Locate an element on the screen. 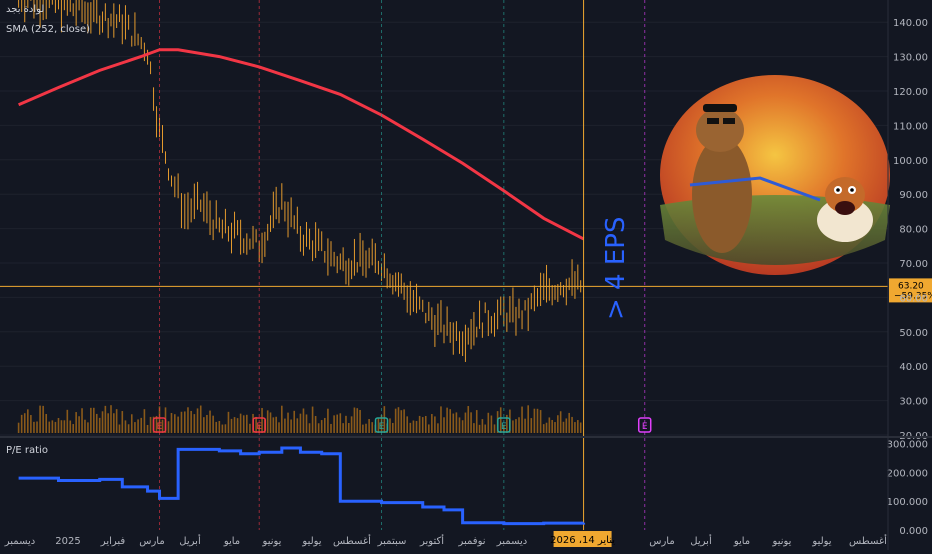  price-tick: 90.00 is located at coordinates (913, 195).